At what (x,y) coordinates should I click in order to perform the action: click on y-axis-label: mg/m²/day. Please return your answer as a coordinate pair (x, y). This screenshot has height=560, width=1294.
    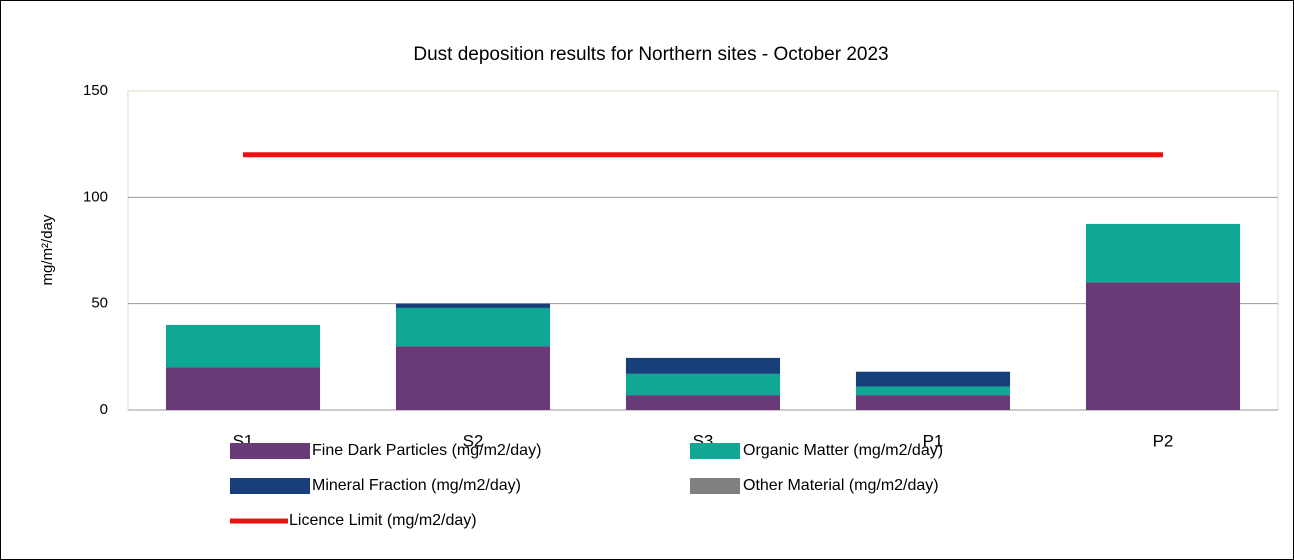
    Looking at the image, I should click on (47, 249).